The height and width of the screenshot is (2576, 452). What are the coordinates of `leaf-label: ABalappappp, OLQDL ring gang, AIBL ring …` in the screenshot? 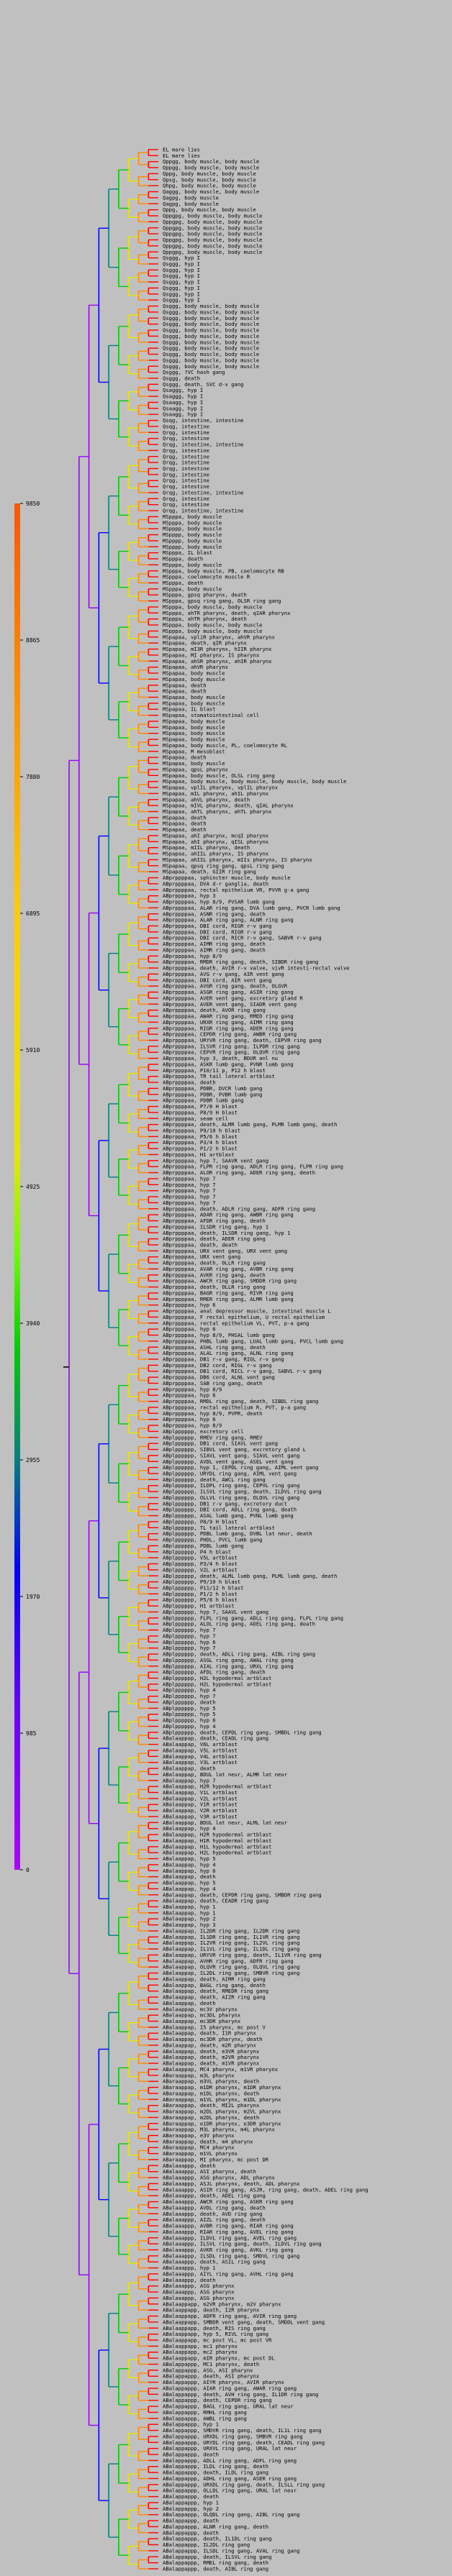 It's located at (231, 2514).